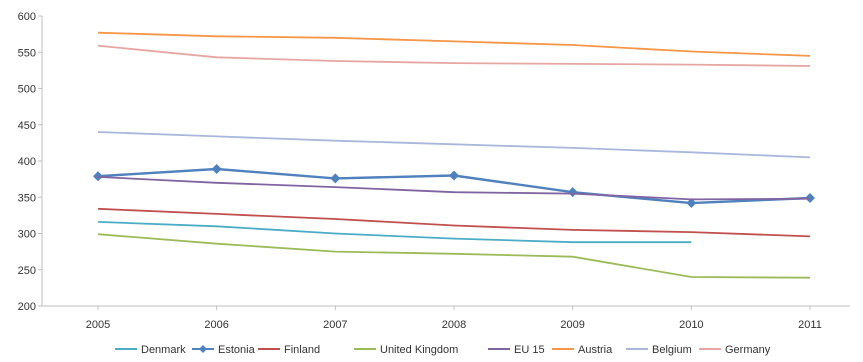  What do you see at coordinates (163, 350) in the screenshot?
I see `legend-label-denmark: Denmark` at bounding box center [163, 350].